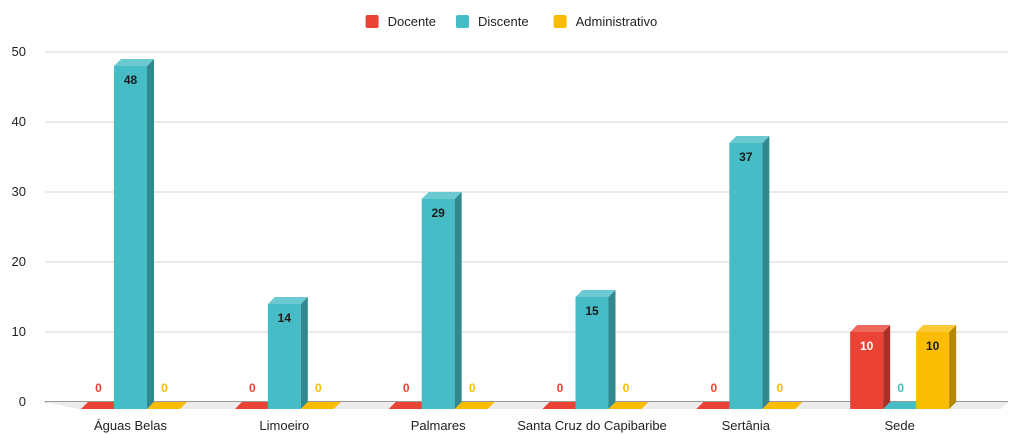 This screenshot has width=1020, height=434. What do you see at coordinates (592, 311) in the screenshot?
I see `data-label: 15` at bounding box center [592, 311].